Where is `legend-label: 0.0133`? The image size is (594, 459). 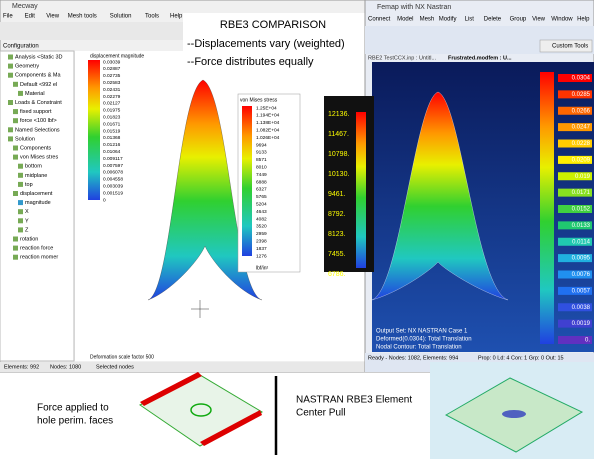 legend-label: 0.0133 is located at coordinates (581, 226).